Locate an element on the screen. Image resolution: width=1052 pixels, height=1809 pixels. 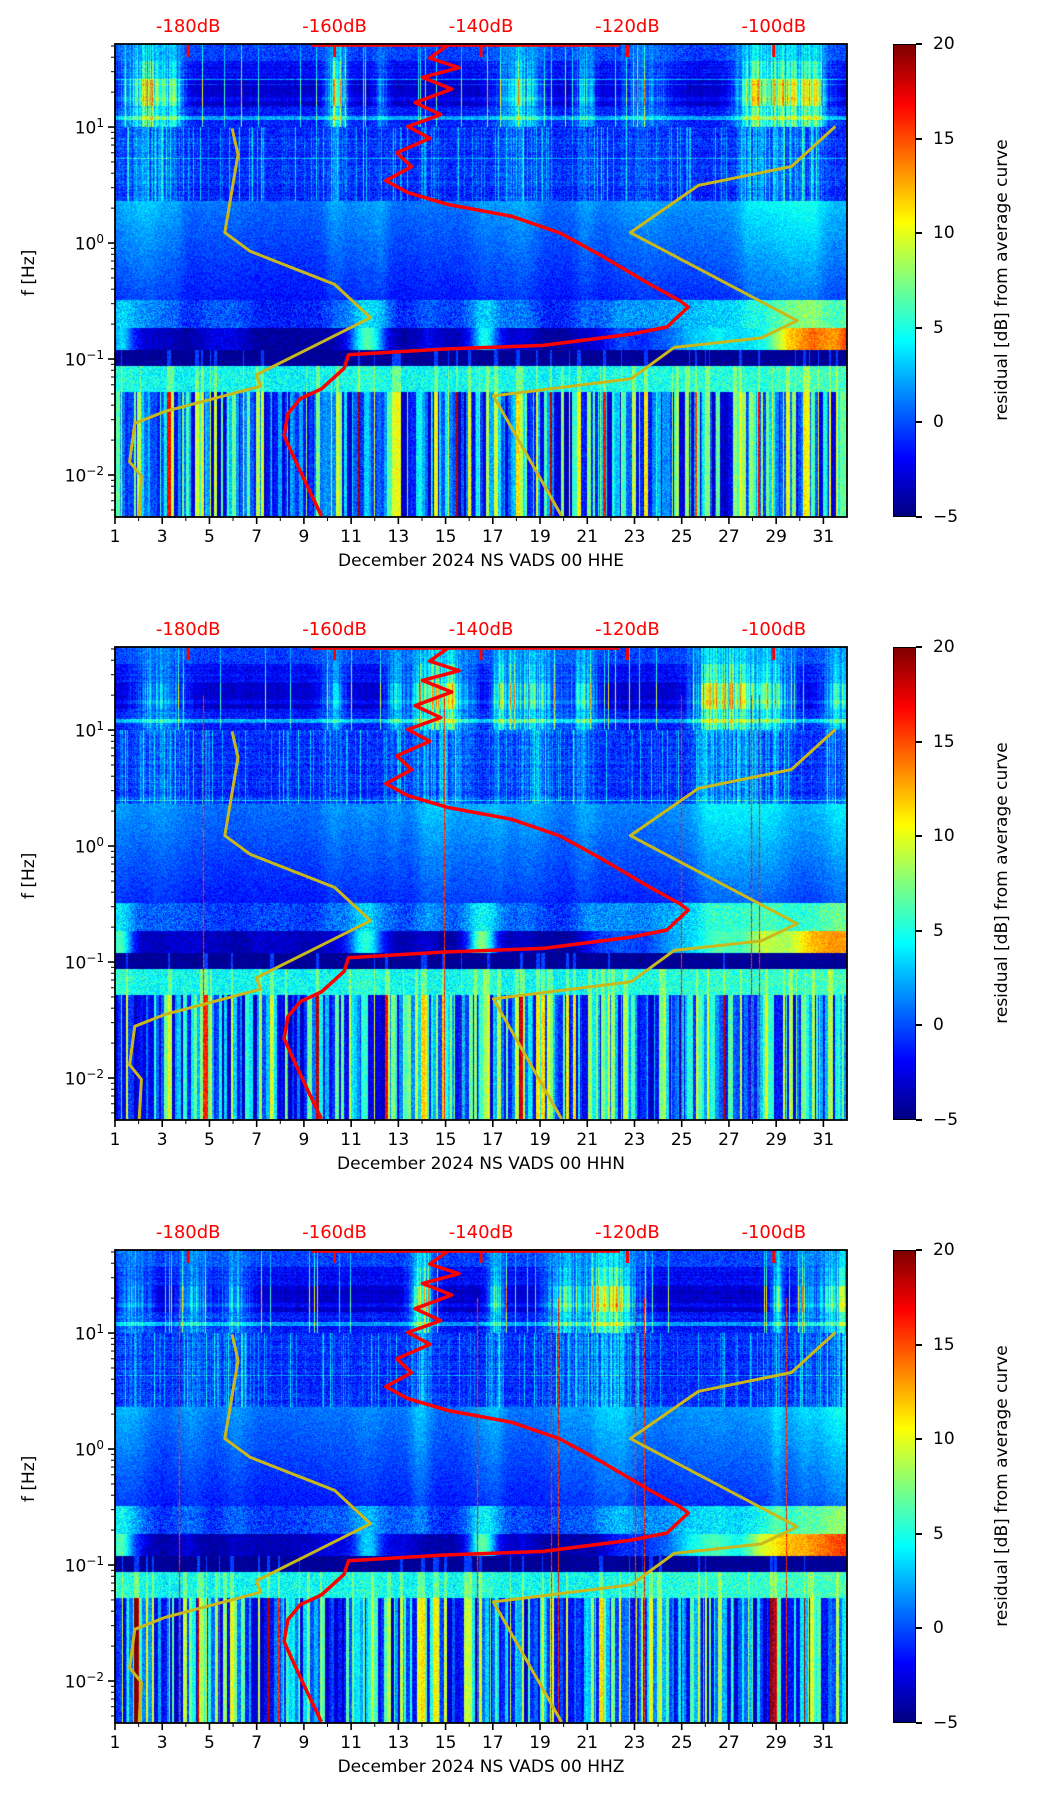
colorbar-tick-label: 15 is located at coordinates (944, 1344).